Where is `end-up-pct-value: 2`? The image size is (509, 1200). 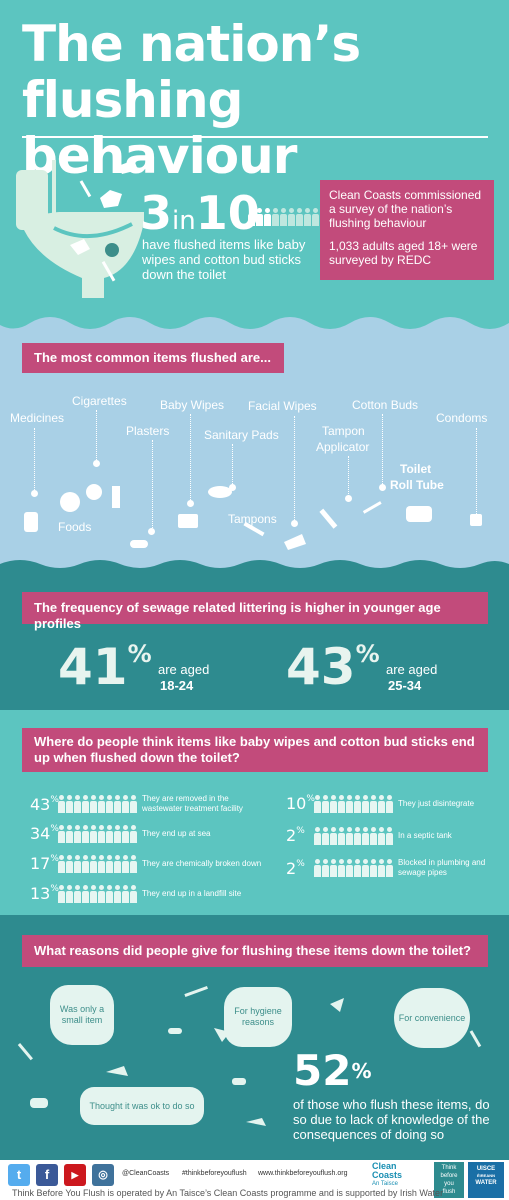
end-up-pct-value: 2 is located at coordinates (291, 835).